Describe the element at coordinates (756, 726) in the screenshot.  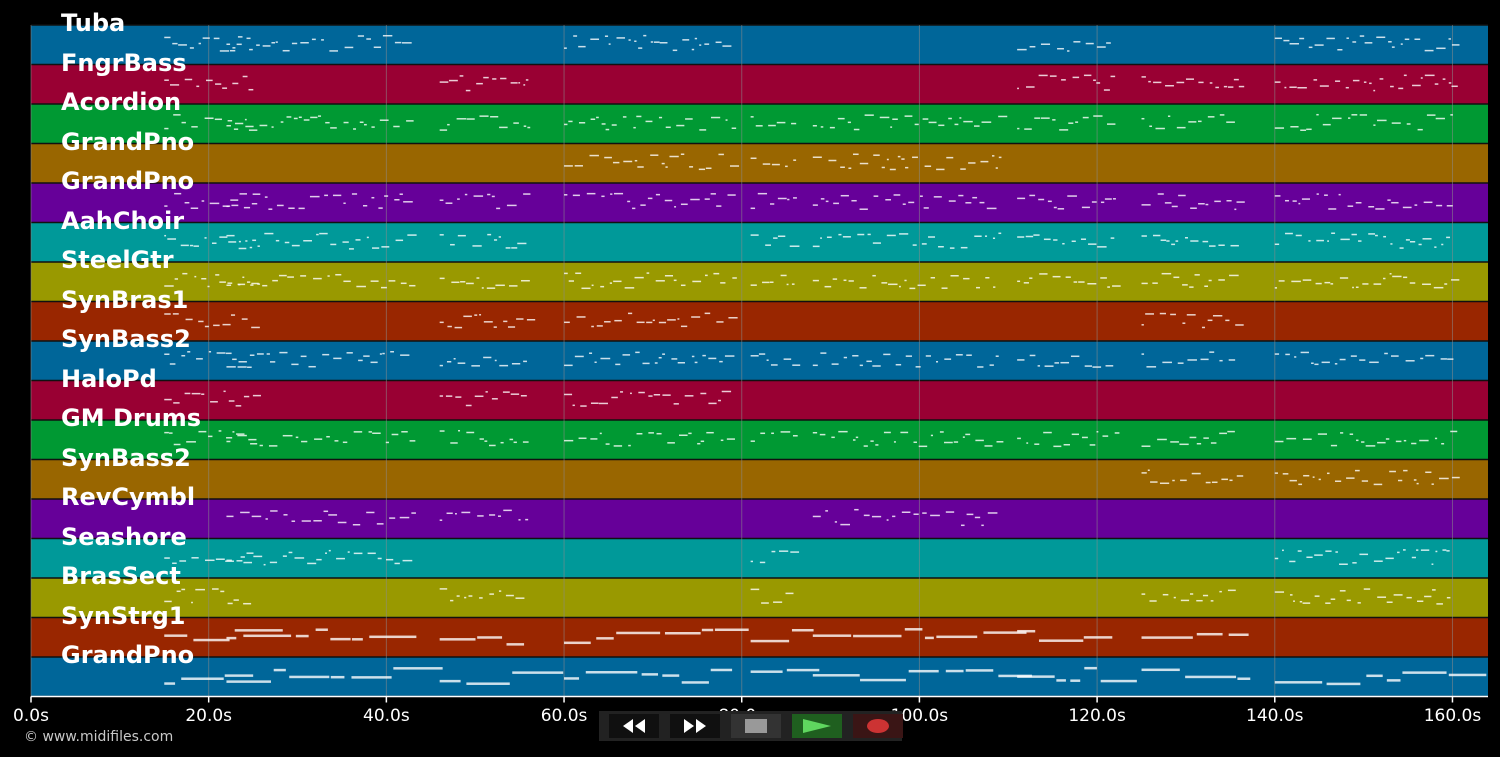
I see `stop-button` at that location.